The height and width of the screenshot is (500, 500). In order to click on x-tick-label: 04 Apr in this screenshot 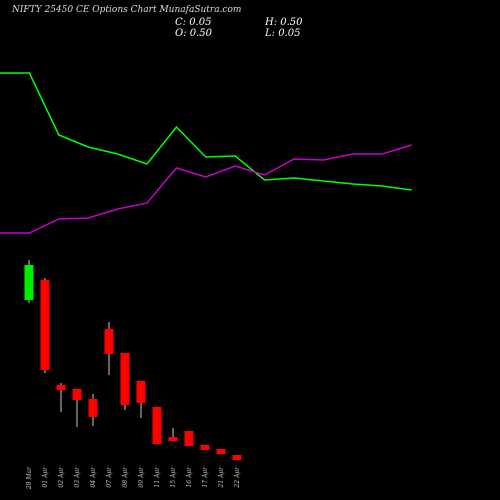, I will do `click(93, 477)`.